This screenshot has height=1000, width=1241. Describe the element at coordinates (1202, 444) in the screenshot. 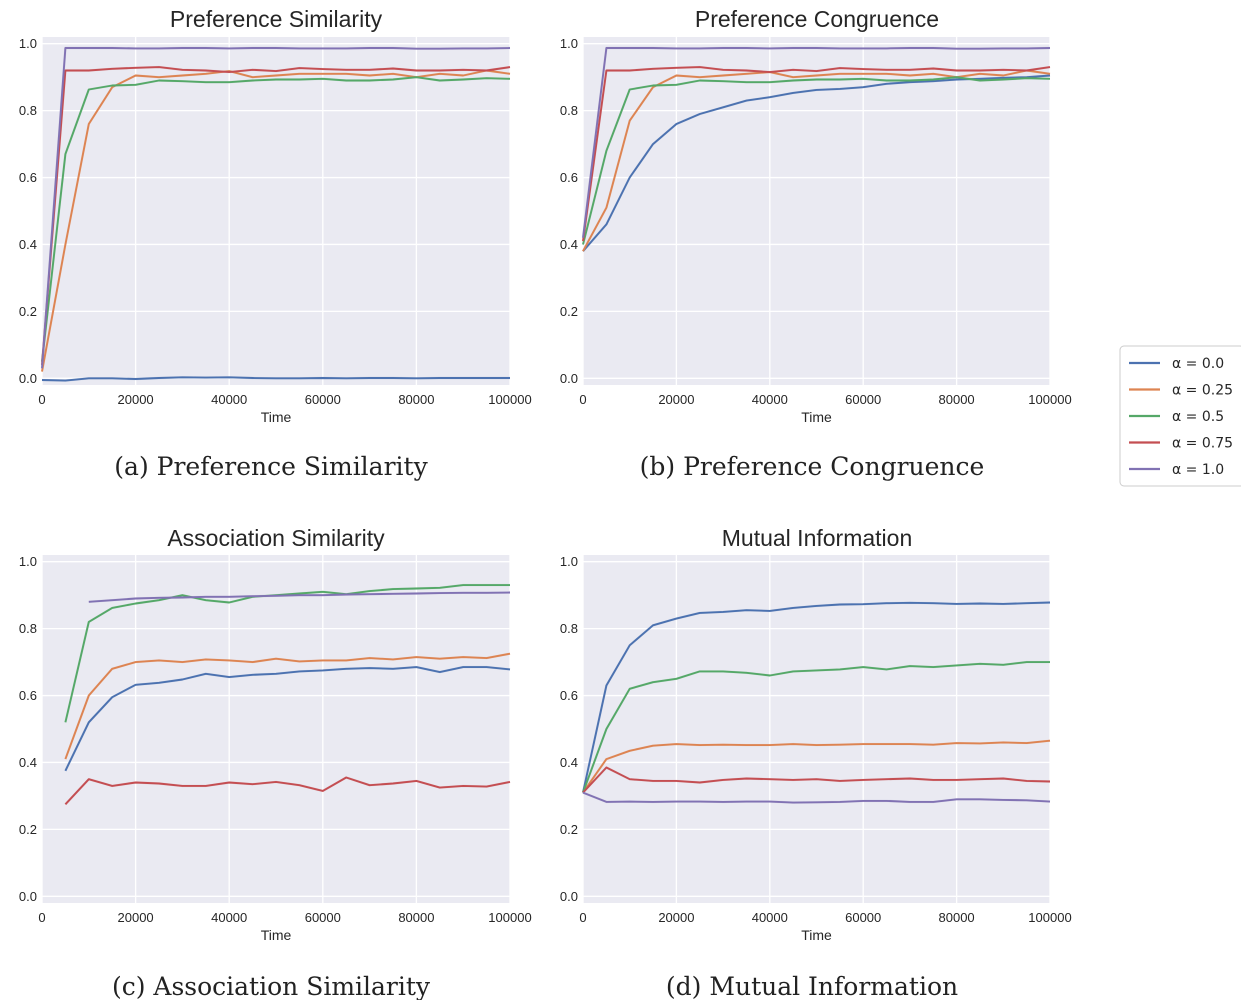

I see `legend-entry-3: α = 0.75` at that location.